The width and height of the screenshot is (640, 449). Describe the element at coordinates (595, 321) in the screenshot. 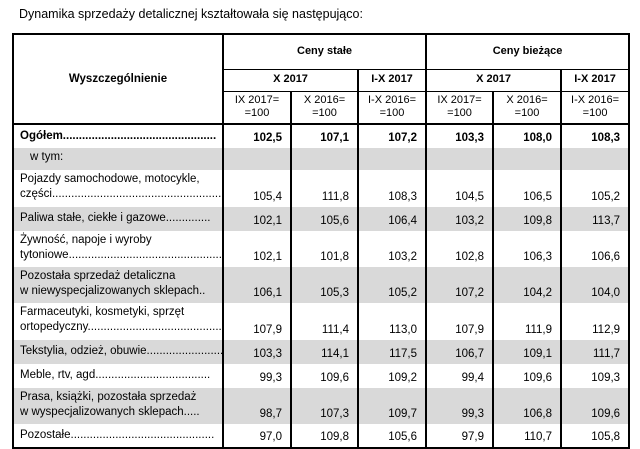

I see `value-cell: 112,9` at that location.